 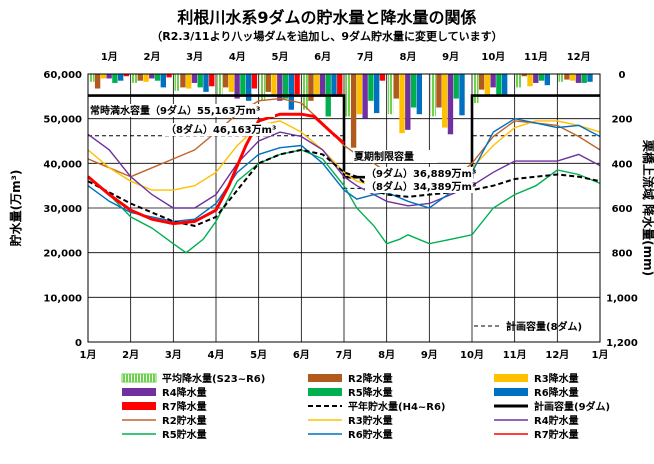 What do you see at coordinates (622, 343) in the screenshot?
I see `y-right-tick-label: 1,200` at bounding box center [622, 343].